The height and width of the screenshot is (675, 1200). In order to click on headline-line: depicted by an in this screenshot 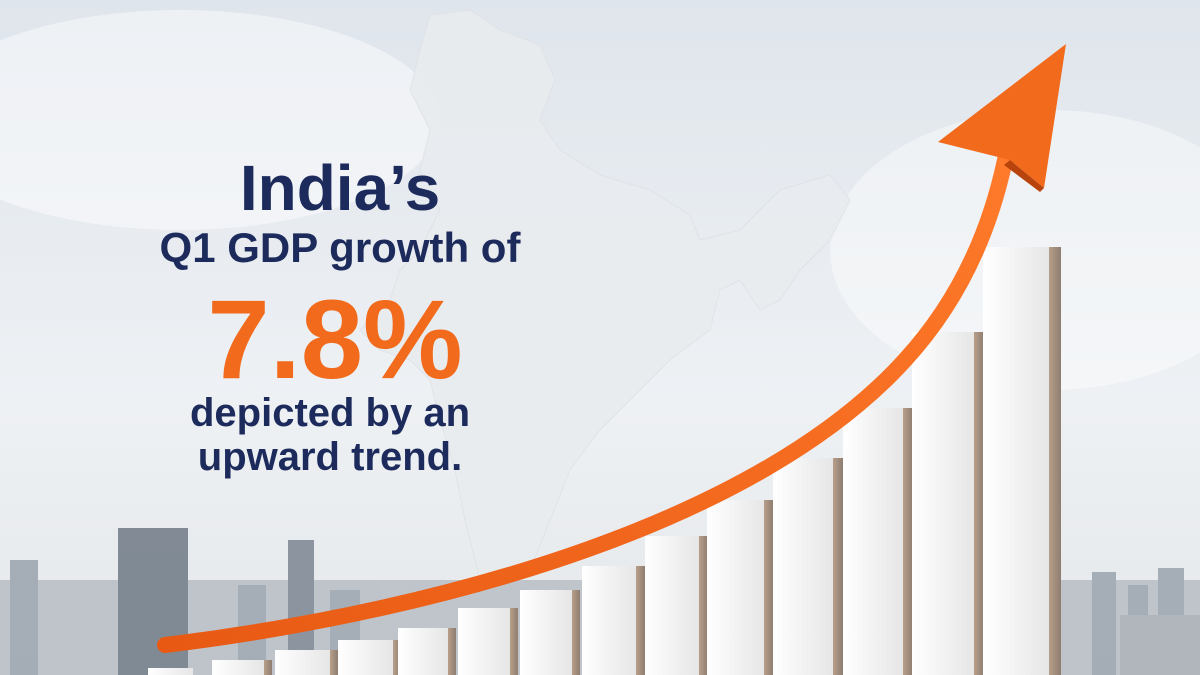, I will do `click(330, 413)`.